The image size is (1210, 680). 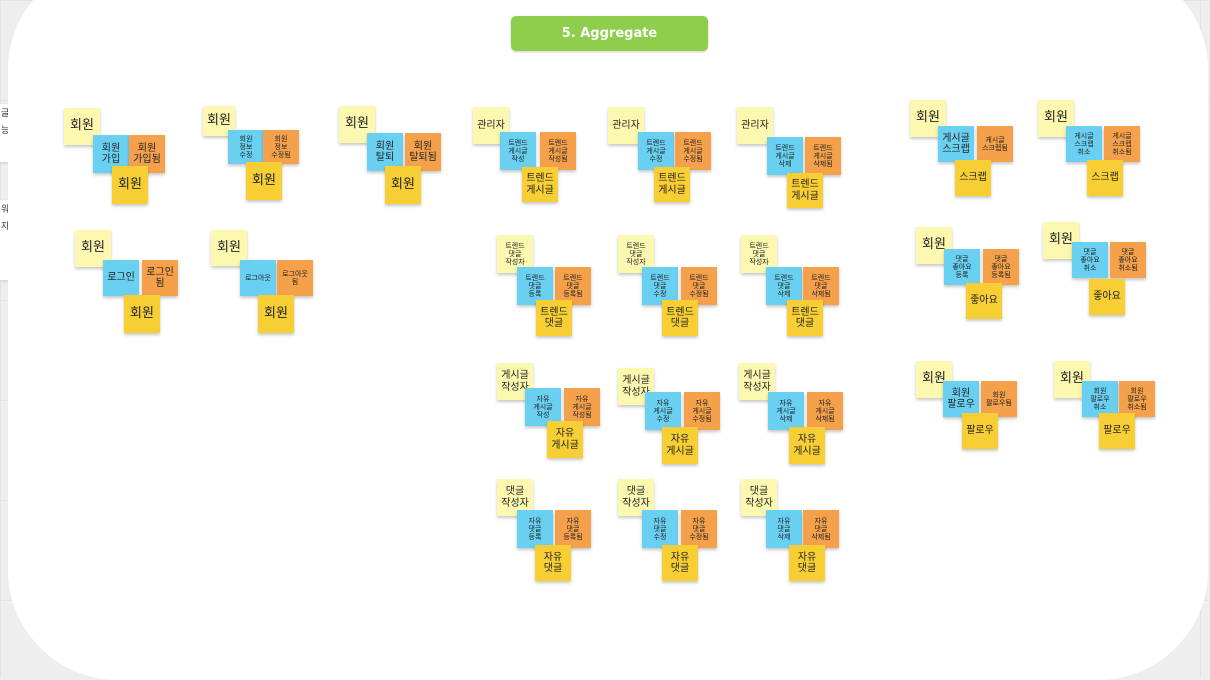 I want to click on event-sticky: 자유 댓글 등록됨, so click(x=573, y=529).